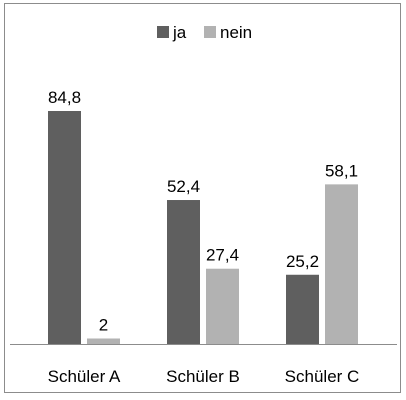 The image size is (406, 400). What do you see at coordinates (322, 376) in the screenshot?
I see `x-tick-label-3: Schüler C` at bounding box center [322, 376].